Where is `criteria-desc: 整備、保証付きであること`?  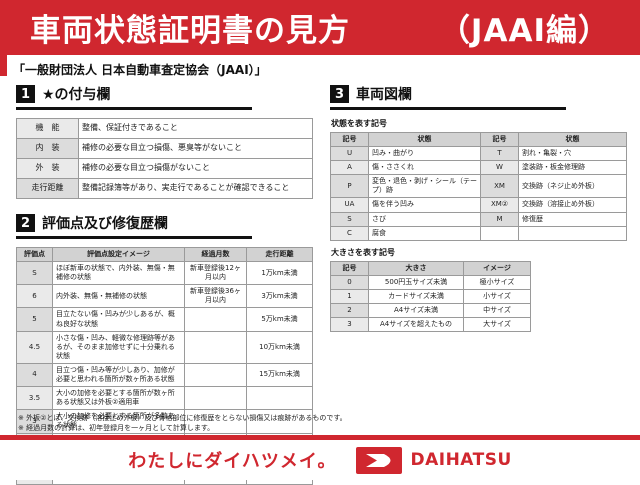
criteria-desc: 整備、保証付きであること is located at coordinates (195, 128).